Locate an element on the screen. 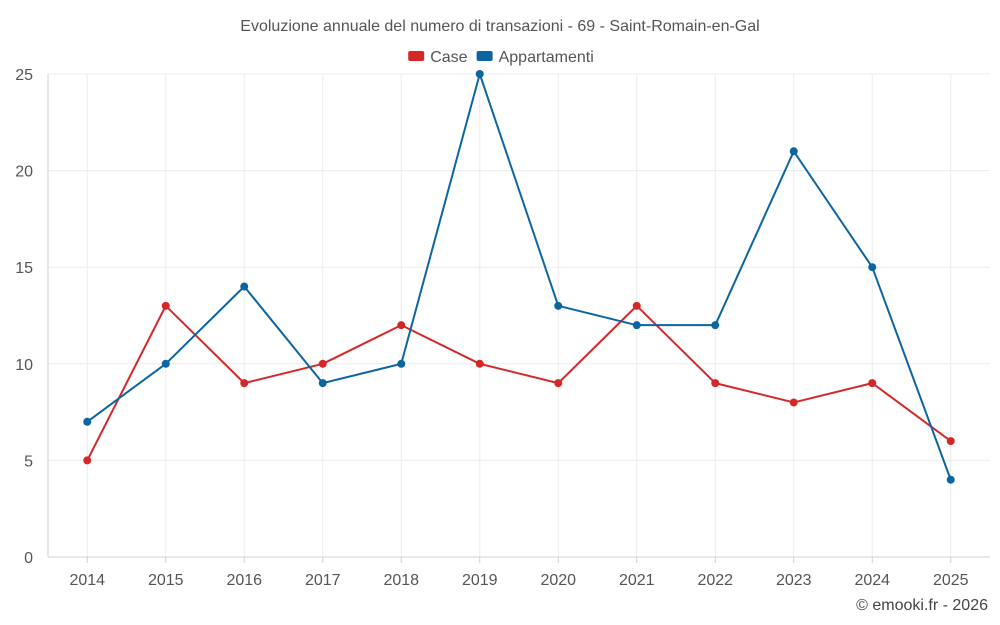  data-point-case-2023 is located at coordinates (793, 402).